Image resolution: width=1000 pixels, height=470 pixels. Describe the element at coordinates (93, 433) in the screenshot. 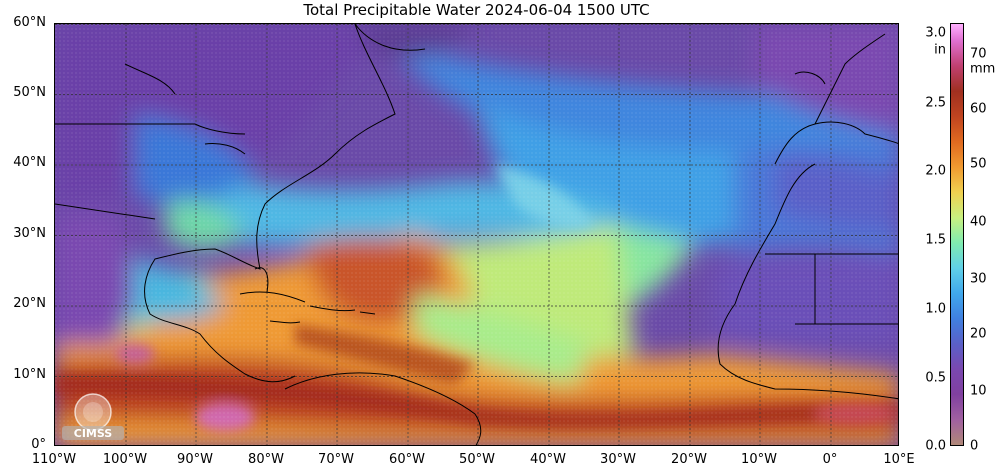

I see `logo-text: CIMSS` at that location.